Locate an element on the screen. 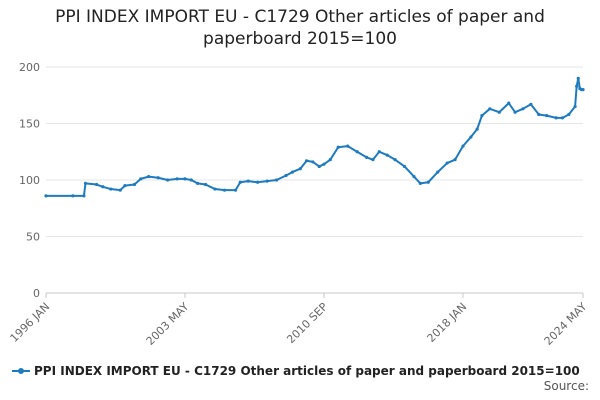  x-tick-label-4: 2024 MAY is located at coordinates (566, 324).